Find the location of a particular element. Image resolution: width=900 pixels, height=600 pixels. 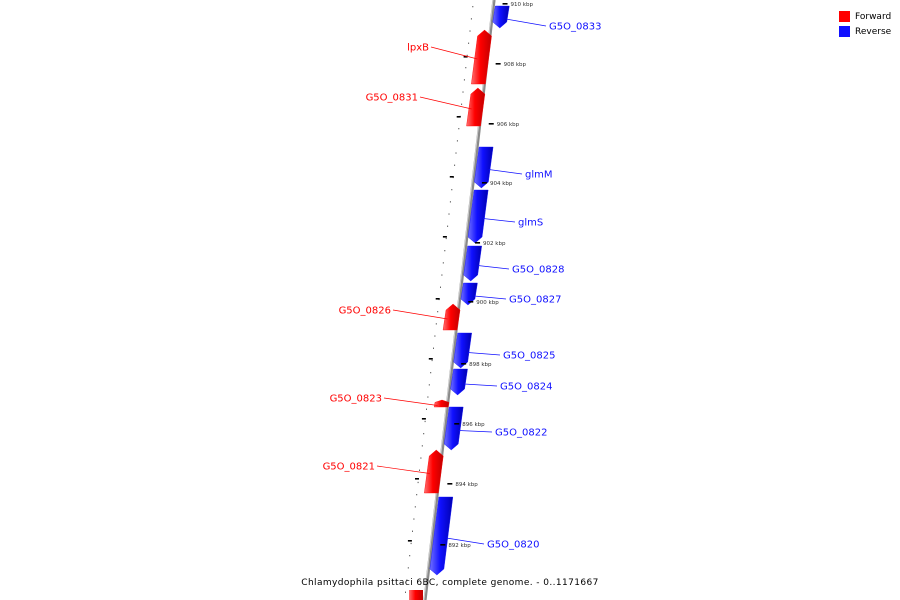

tick-label: 908 kbp is located at coordinates (515, 65).